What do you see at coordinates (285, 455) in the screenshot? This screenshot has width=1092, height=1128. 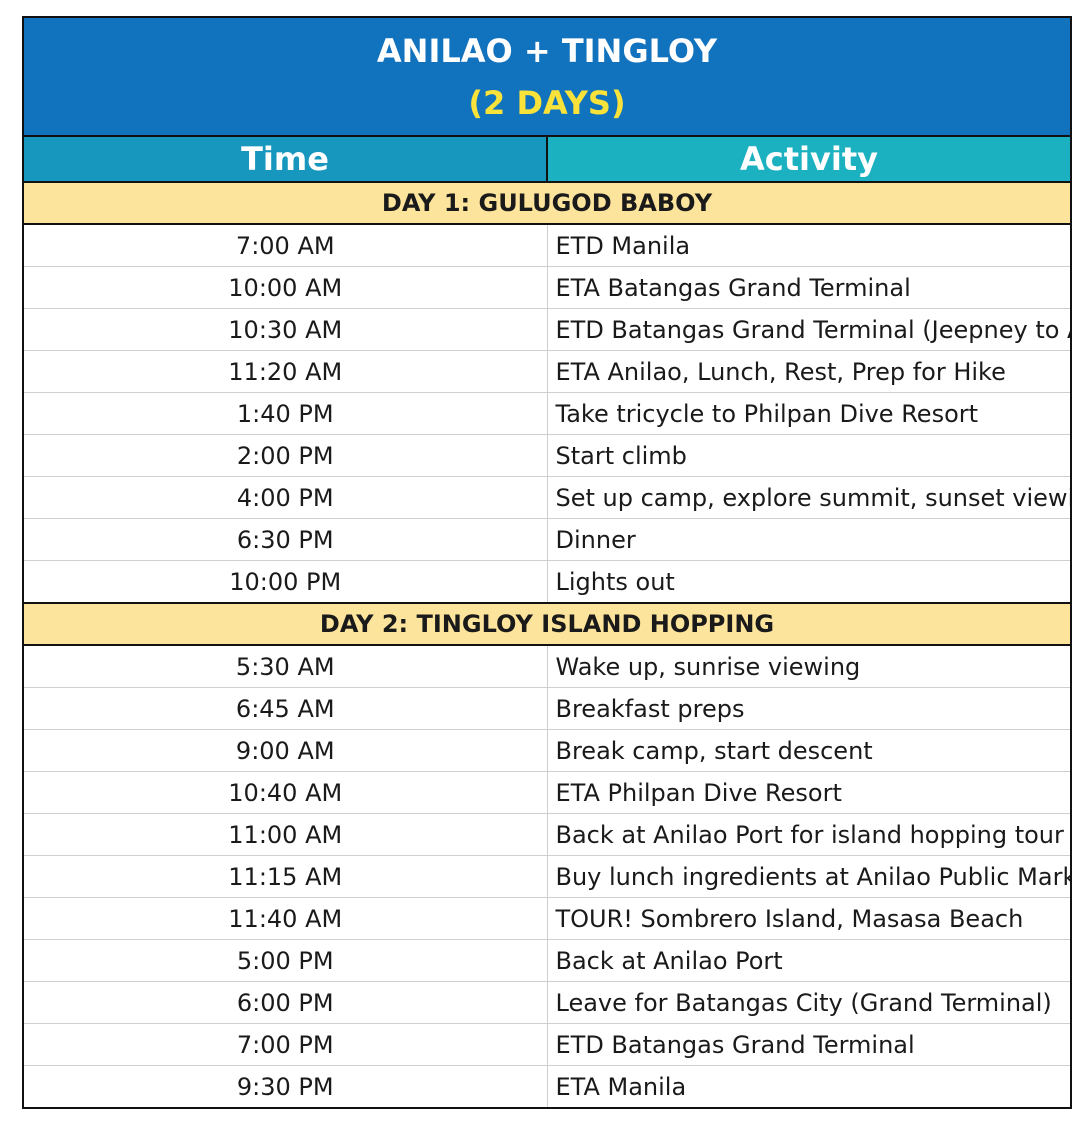 I see `time-cell: 2:00 PM` at bounding box center [285, 455].